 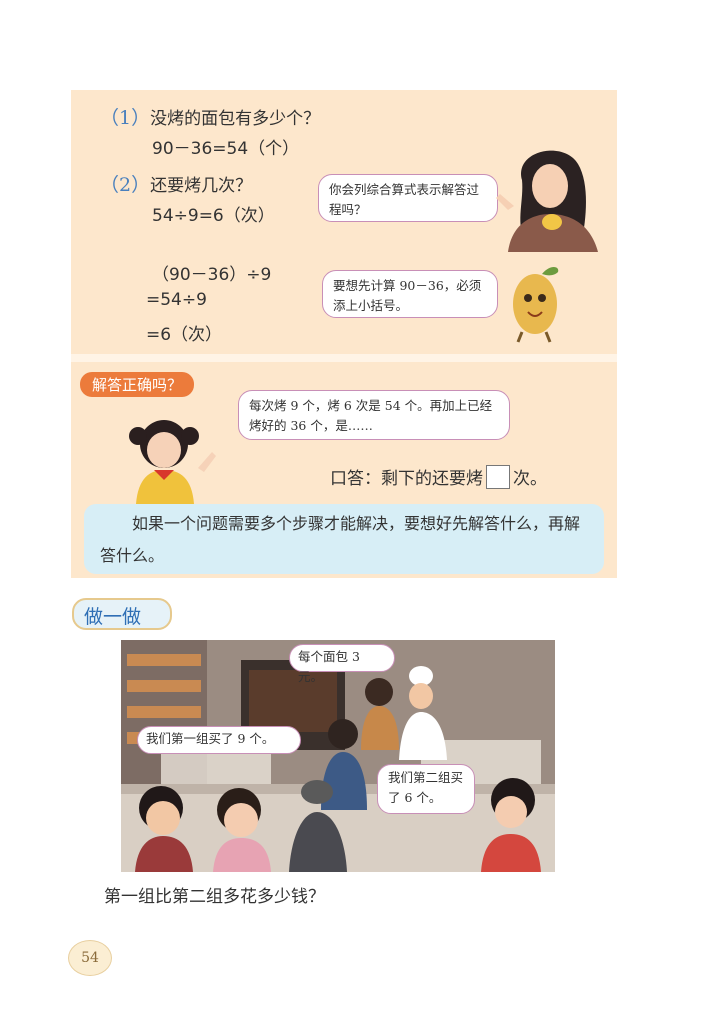 I want to click on step1-equation: 90－36=54（个）, so click(x=226, y=149).